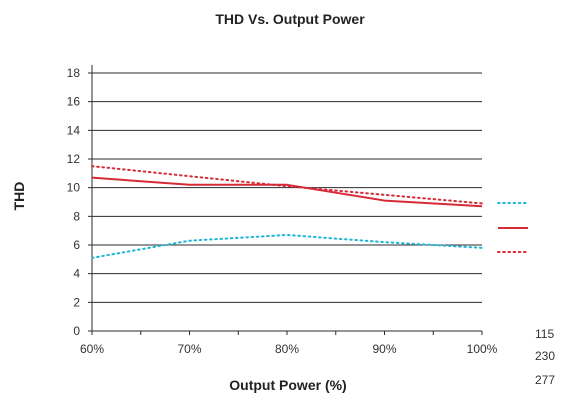  What do you see at coordinates (545, 380) in the screenshot?
I see `legend-label-277: 277` at bounding box center [545, 380].